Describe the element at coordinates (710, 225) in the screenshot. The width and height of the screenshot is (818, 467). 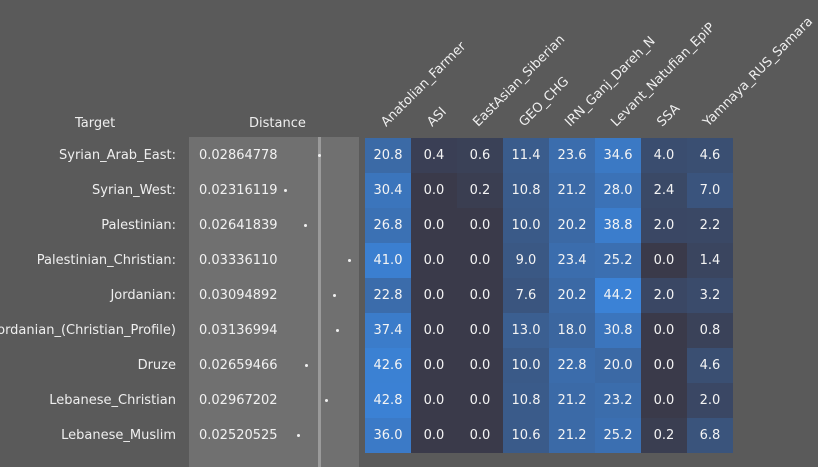
I see `component-value-cell: 2.2` at that location.